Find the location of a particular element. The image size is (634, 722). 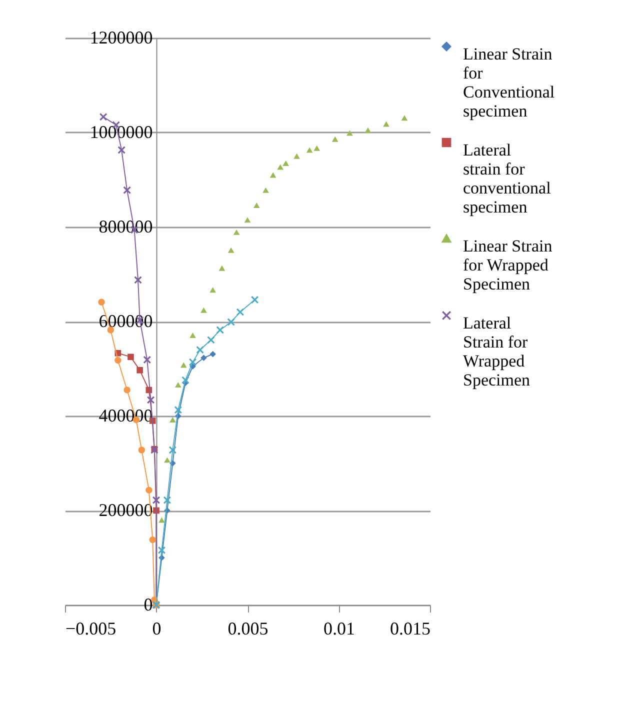

x-tick-label: 0.015 is located at coordinates (410, 628).